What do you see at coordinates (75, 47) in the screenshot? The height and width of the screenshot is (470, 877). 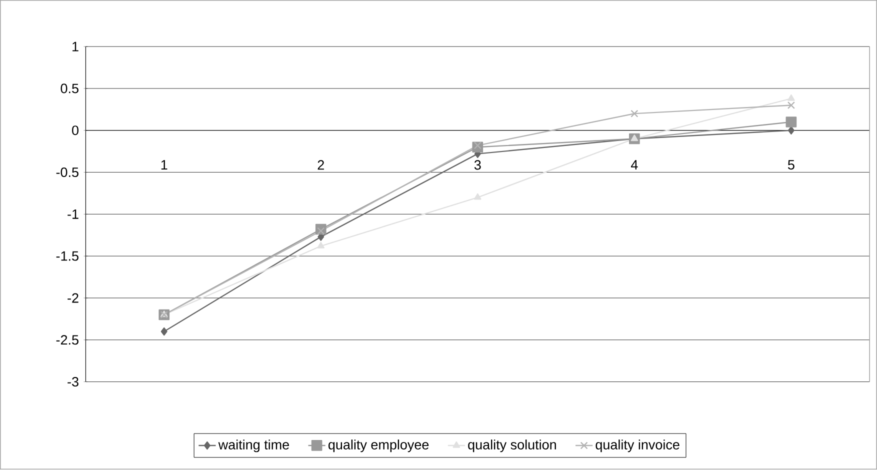 I see `y-tick-label: 1` at bounding box center [75, 47].